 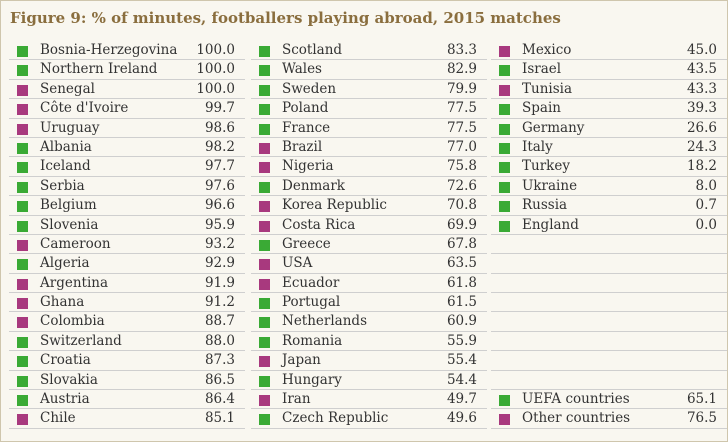 What do you see at coordinates (70, 127) in the screenshot?
I see `row-label: Uruguay` at bounding box center [70, 127].